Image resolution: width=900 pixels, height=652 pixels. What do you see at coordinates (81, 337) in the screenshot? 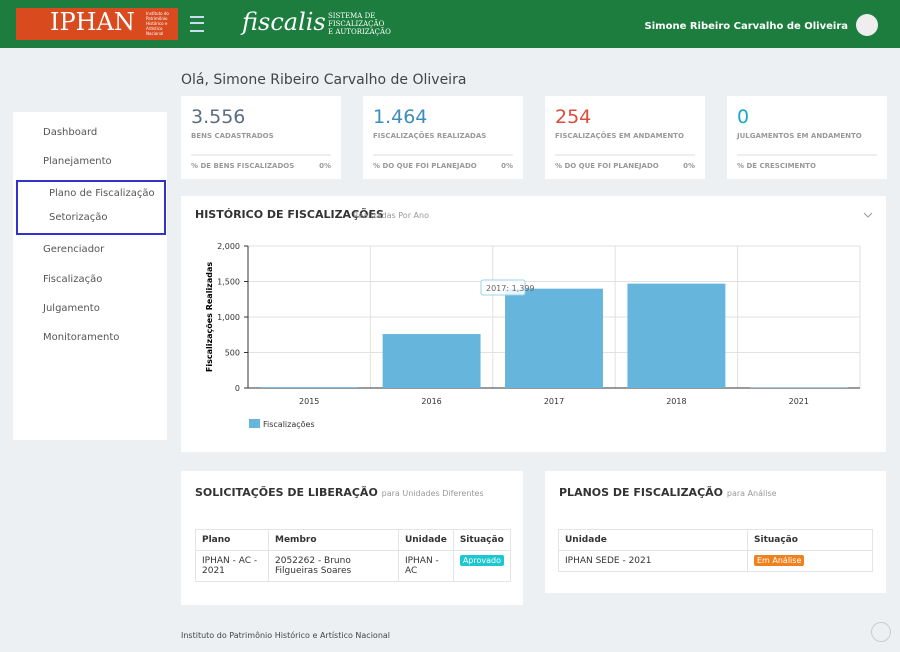
I see `nav-item: Monitoramento` at bounding box center [81, 337].